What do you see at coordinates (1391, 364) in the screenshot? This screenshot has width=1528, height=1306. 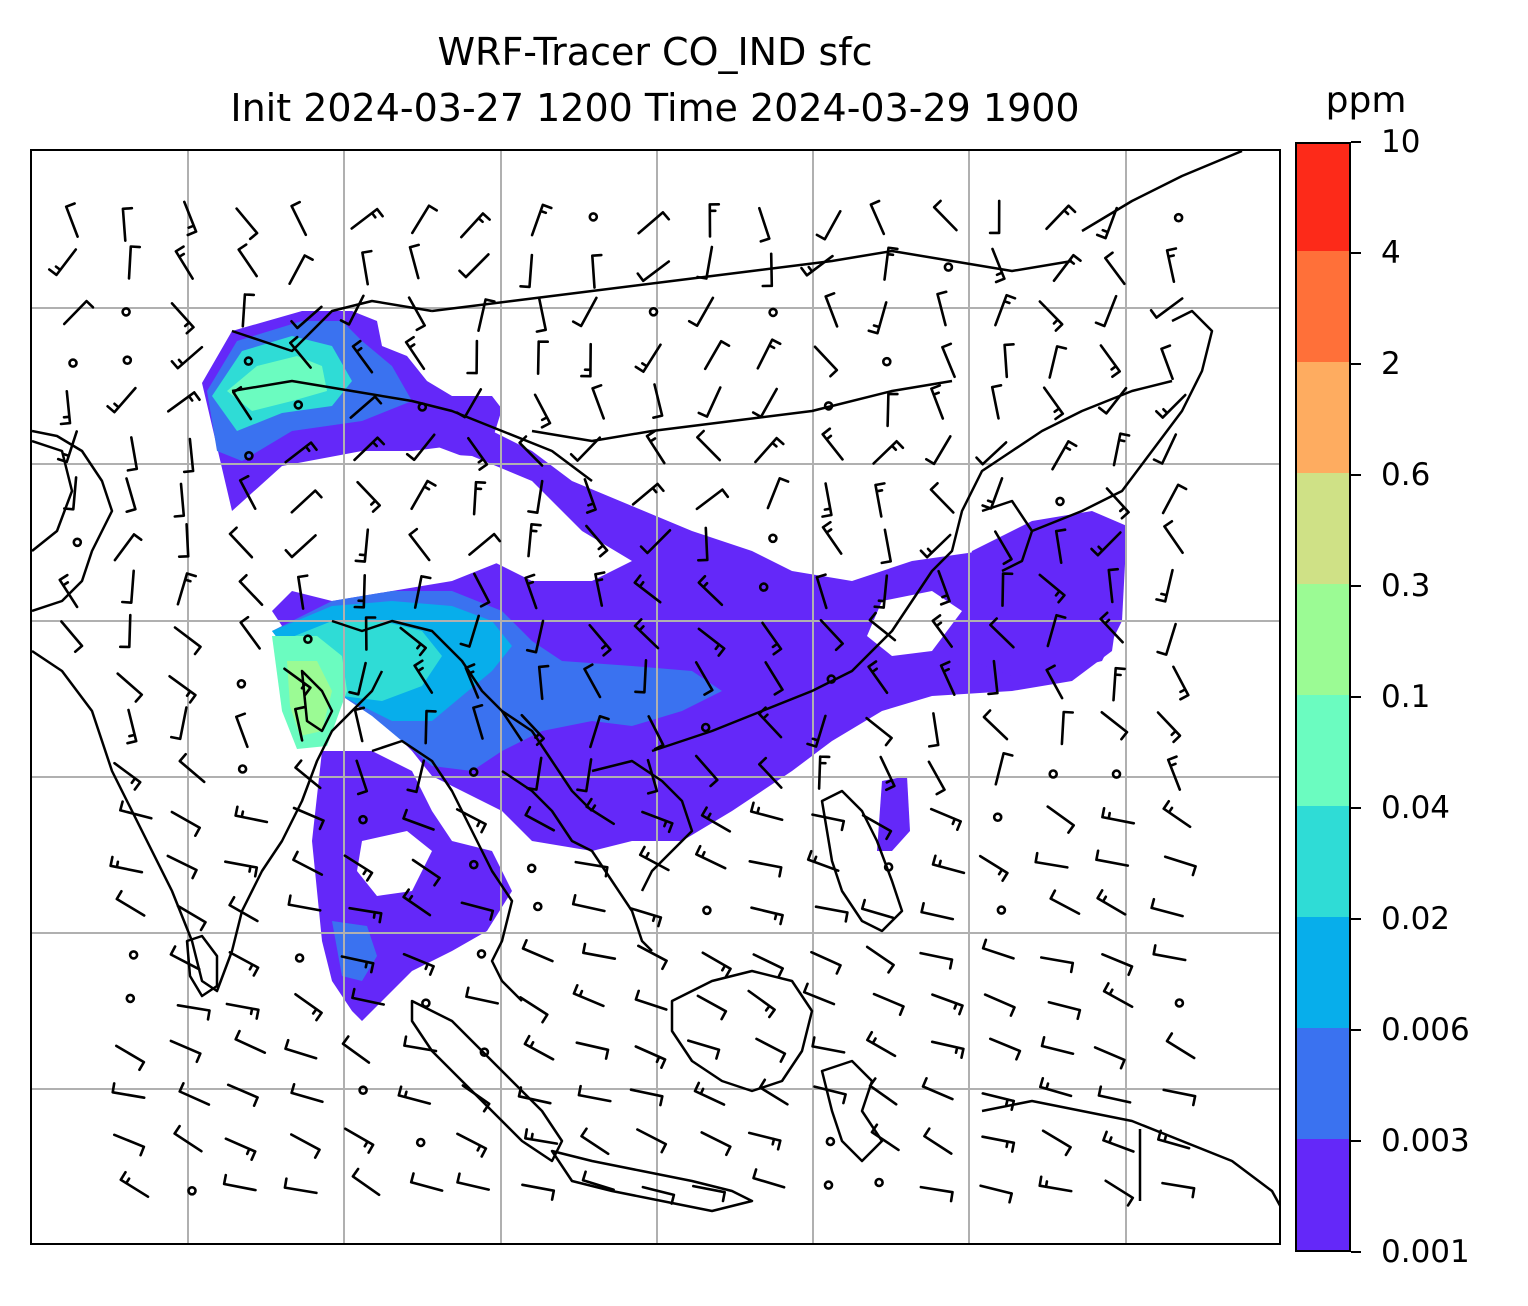 I see `colorbar-tick-label: 2` at bounding box center [1391, 364].